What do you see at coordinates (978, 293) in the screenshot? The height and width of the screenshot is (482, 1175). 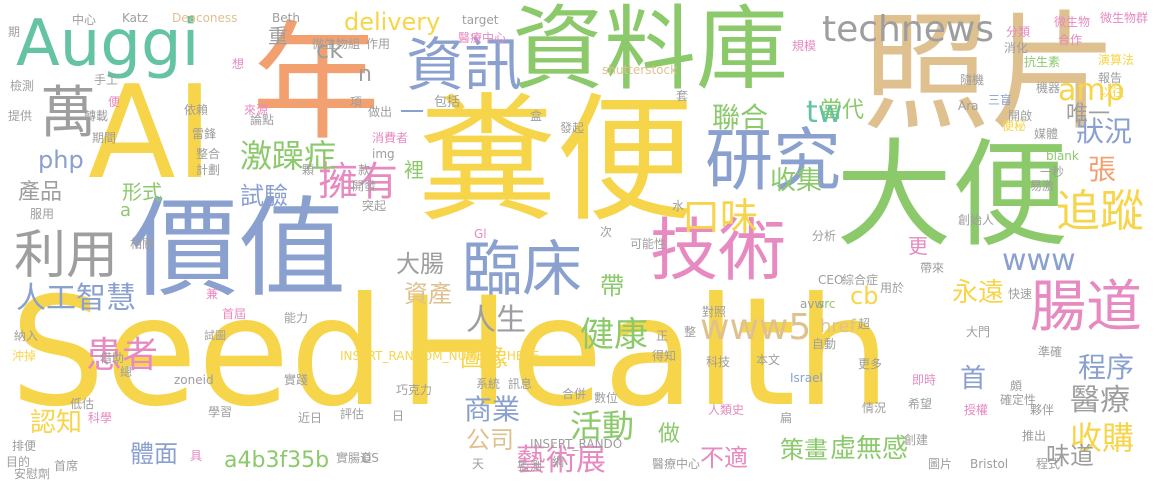 I see `cloud-word: 永遠` at bounding box center [978, 293].